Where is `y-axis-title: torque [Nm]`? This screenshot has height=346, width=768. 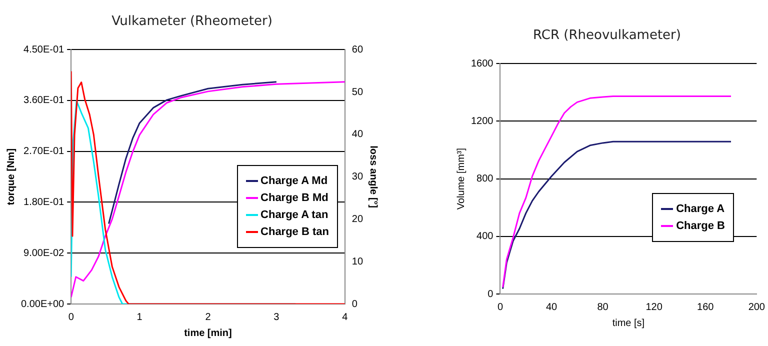
y-axis-title: torque [Nm] is located at coordinates (11, 177).